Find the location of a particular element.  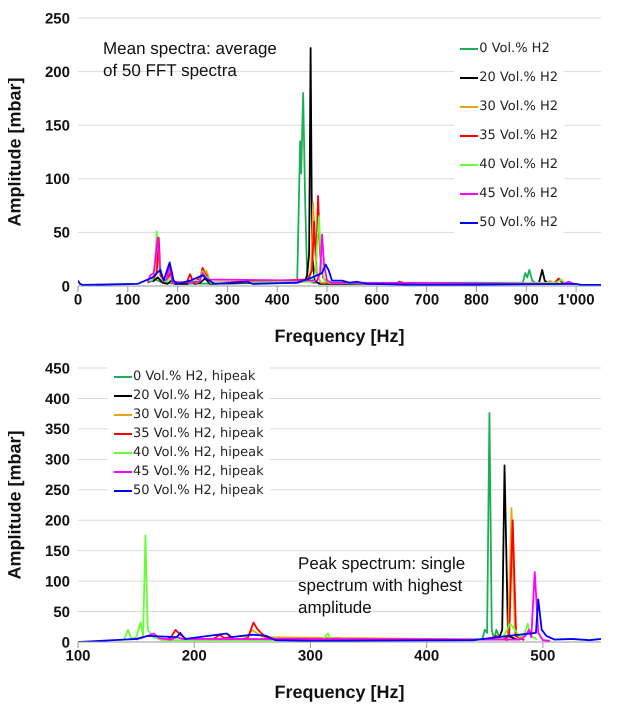

legend-label: 40 Vol.% H2, hipeak is located at coordinates (198, 452).